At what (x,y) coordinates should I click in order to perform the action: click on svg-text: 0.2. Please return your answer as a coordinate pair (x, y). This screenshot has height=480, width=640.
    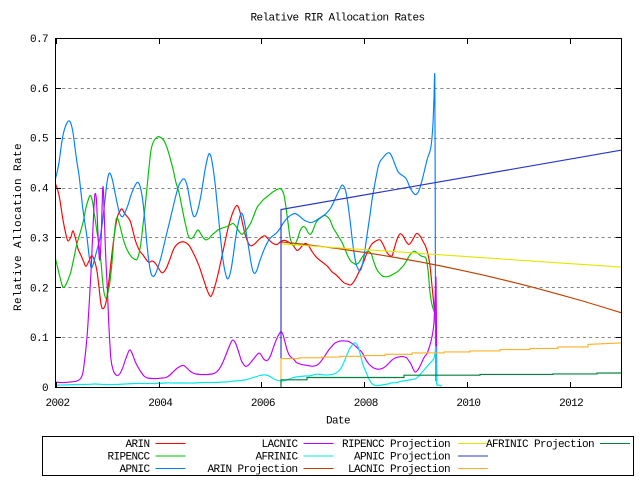
    Looking at the image, I should click on (39, 289).